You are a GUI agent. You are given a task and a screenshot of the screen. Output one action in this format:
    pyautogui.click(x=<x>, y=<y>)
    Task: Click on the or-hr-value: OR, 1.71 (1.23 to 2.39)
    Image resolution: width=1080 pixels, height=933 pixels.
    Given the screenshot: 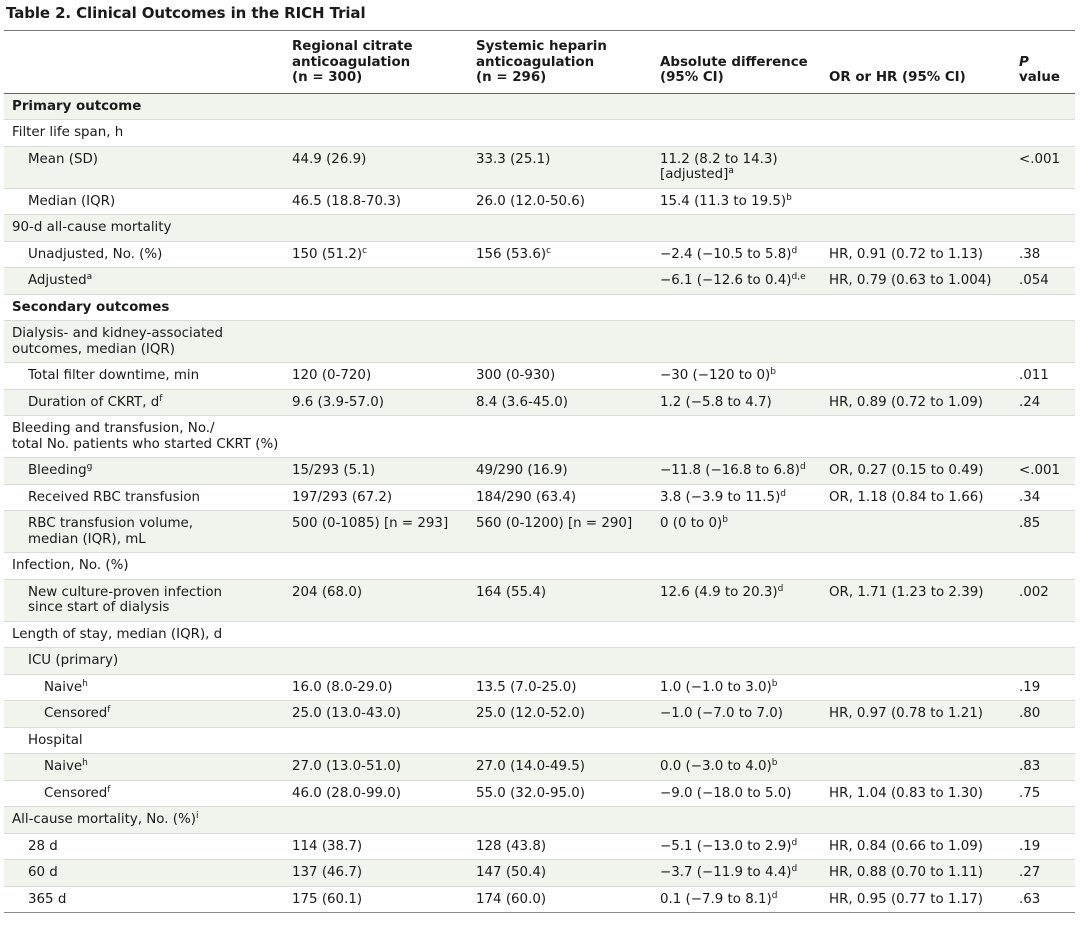 What is the action you would take?
    pyautogui.click(x=918, y=600)
    